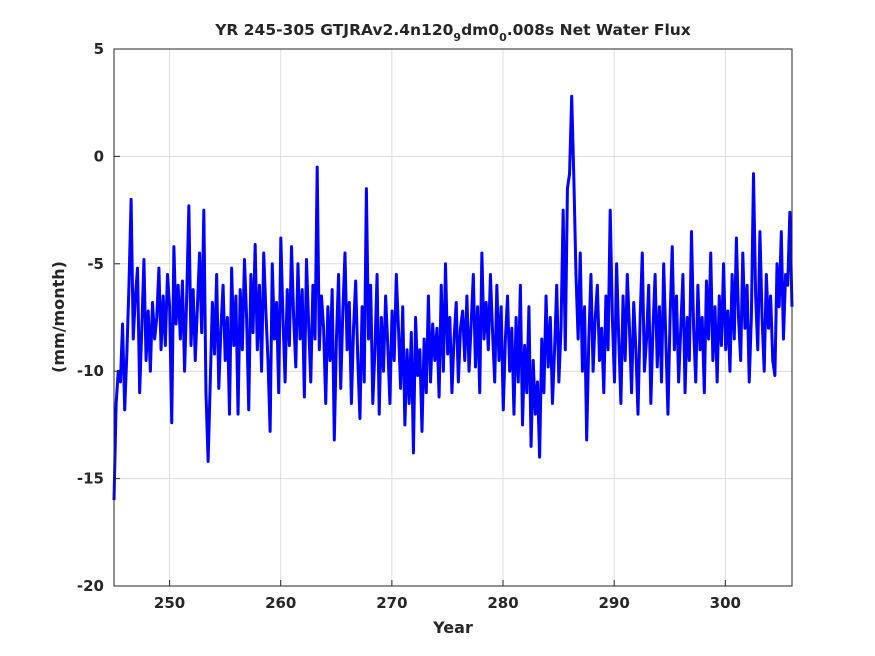 The height and width of the screenshot is (656, 875). Describe the element at coordinates (90, 479) in the screenshot. I see `y-tick-label: -15` at that location.